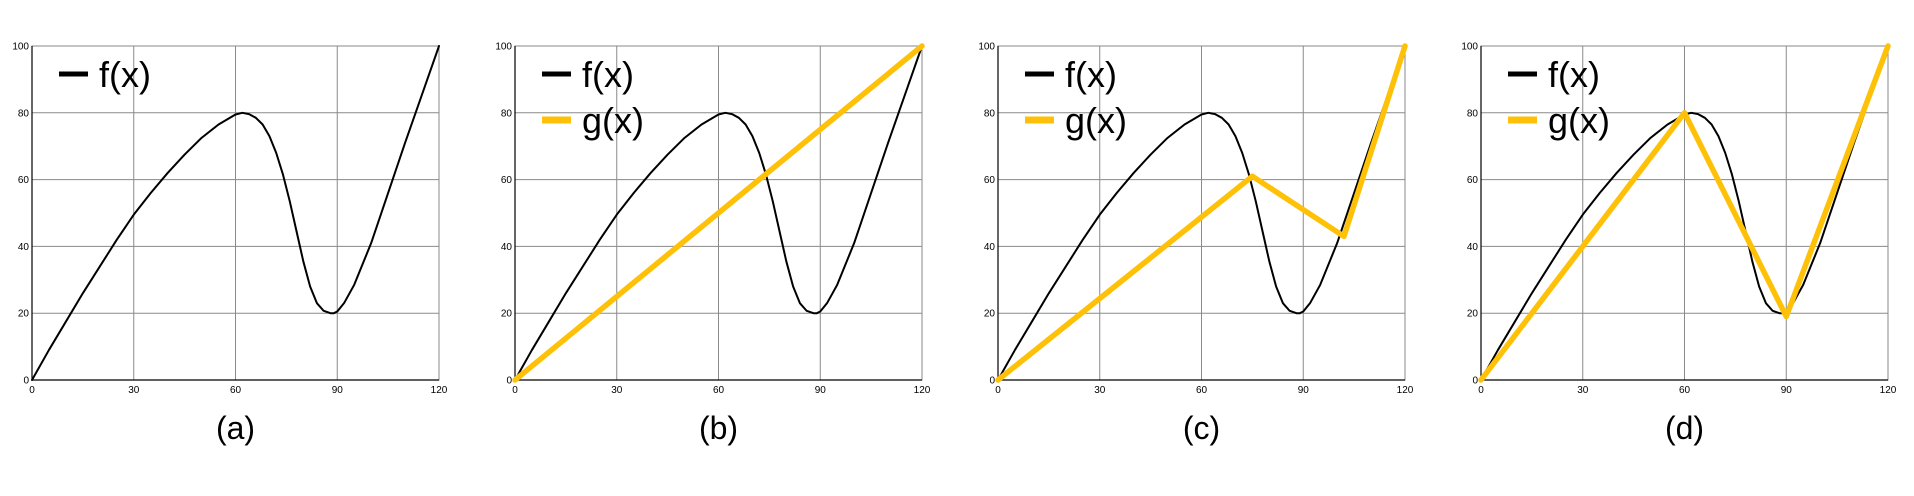 The height and width of the screenshot is (496, 1914). What do you see at coordinates (1684, 428) in the screenshot?
I see `panel-caption: (d)` at bounding box center [1684, 428].